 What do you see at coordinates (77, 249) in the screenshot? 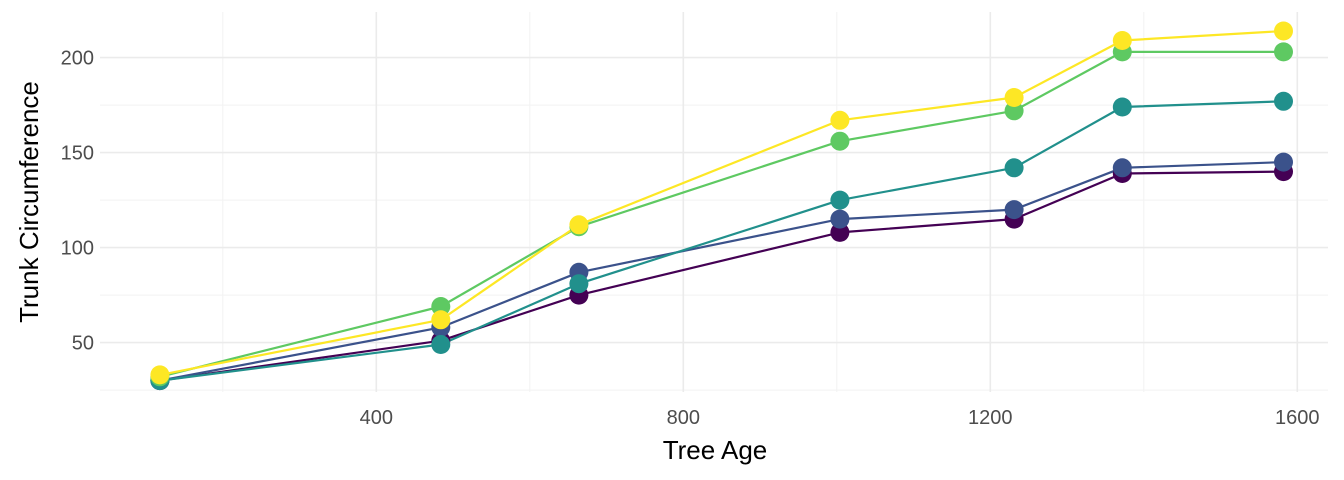
I see `y-tick-label: 100` at bounding box center [77, 249].